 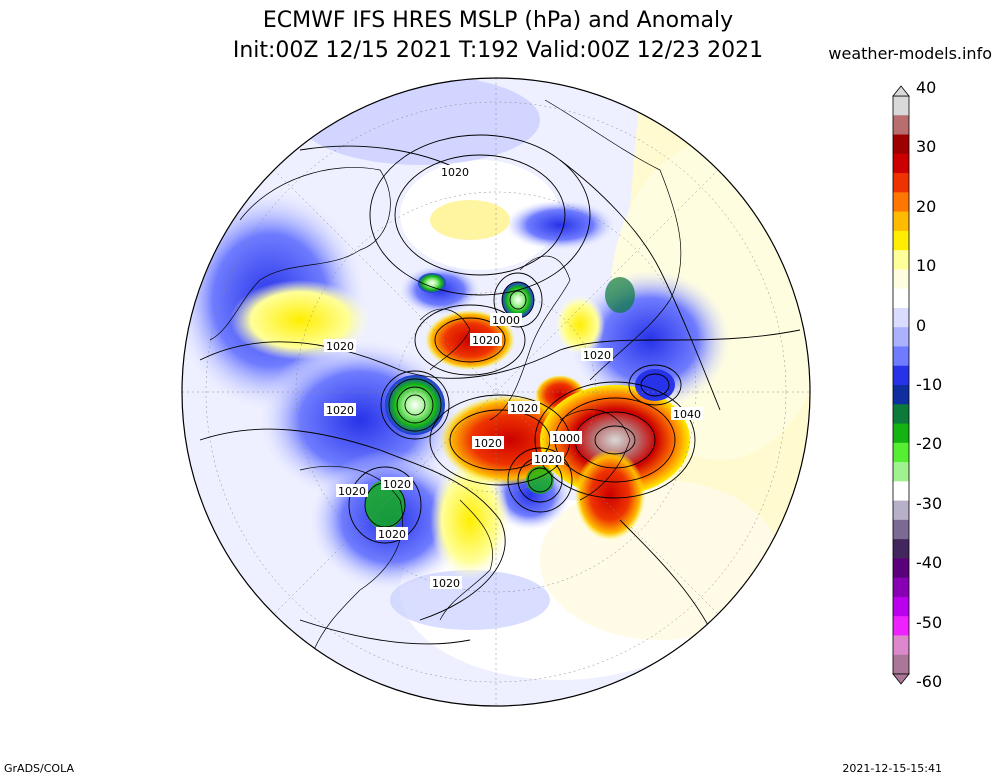 What do you see at coordinates (929, 563) in the screenshot?
I see `colorbar-tick-label: -40` at bounding box center [929, 563].